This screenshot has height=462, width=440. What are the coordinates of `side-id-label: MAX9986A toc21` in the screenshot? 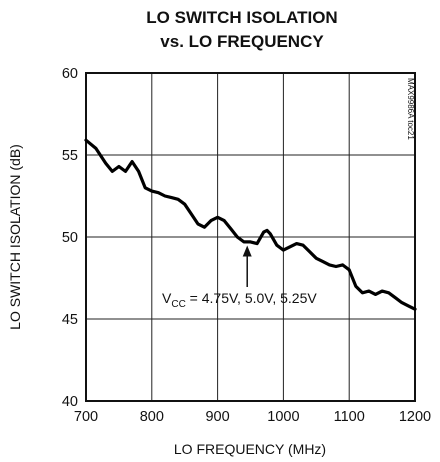 It's located at (410, 109).